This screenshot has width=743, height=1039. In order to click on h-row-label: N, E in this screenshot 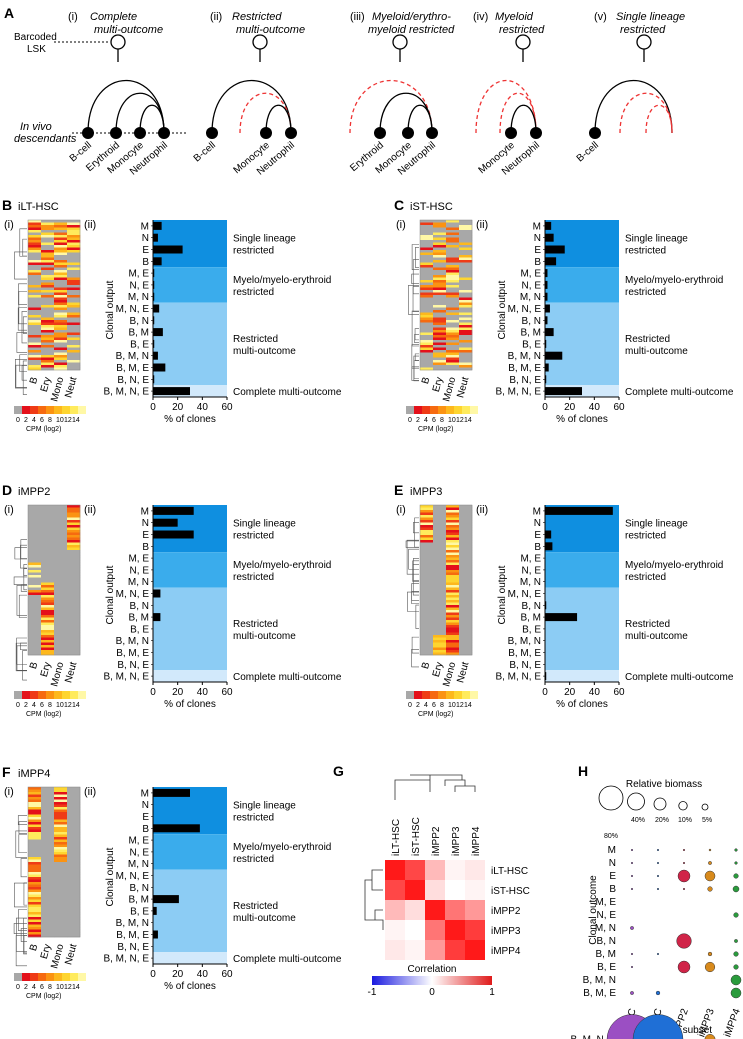, I will do `click(607, 915)`.